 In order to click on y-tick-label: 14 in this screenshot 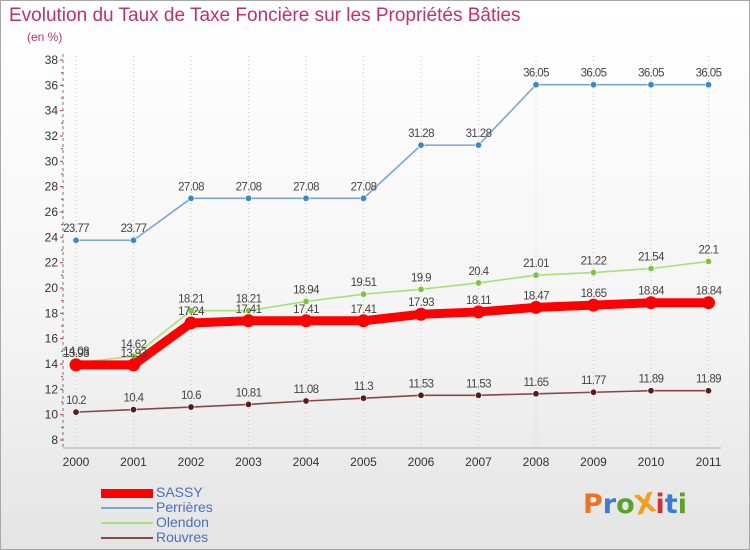, I will do `click(52, 364)`.